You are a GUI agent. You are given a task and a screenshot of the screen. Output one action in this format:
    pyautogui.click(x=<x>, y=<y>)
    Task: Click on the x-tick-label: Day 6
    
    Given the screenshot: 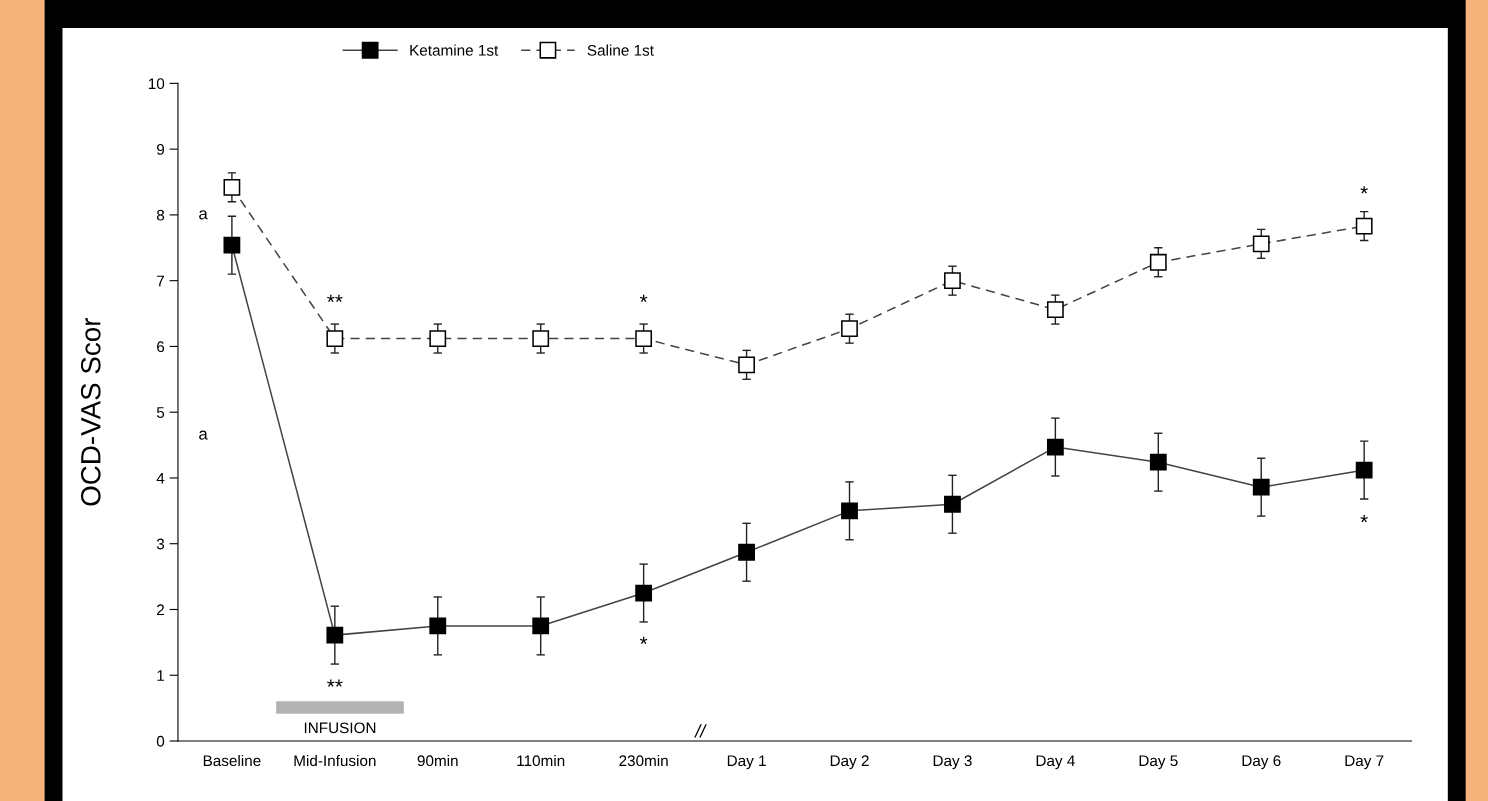 What is the action you would take?
    pyautogui.click(x=1261, y=762)
    